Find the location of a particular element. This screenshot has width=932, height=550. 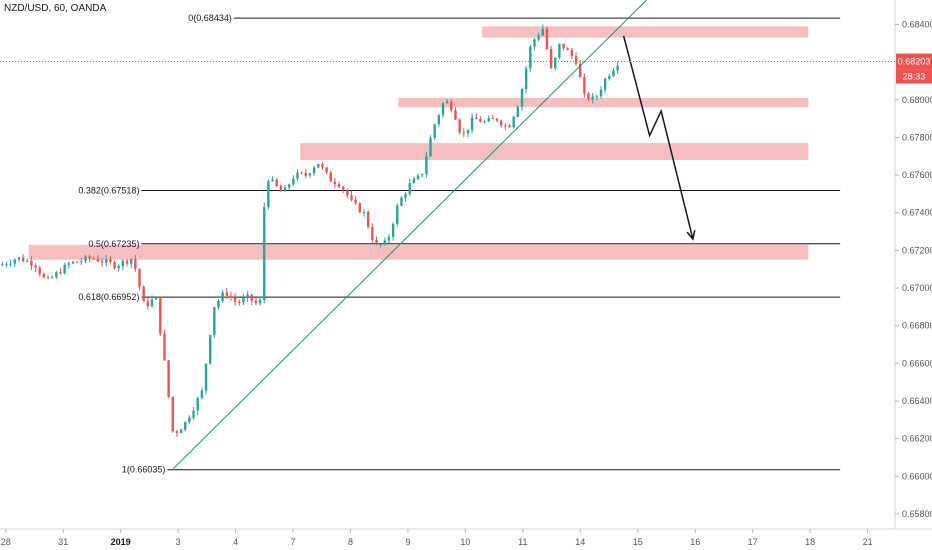

x-tick-label: 7 is located at coordinates (293, 542).